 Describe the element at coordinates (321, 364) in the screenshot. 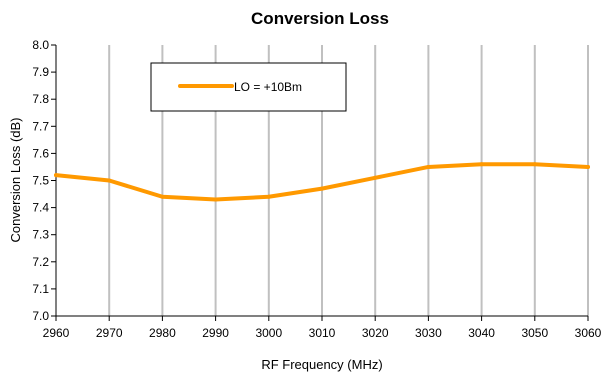

I see `x-axis-label: RF Frequency (MHz)` at that location.